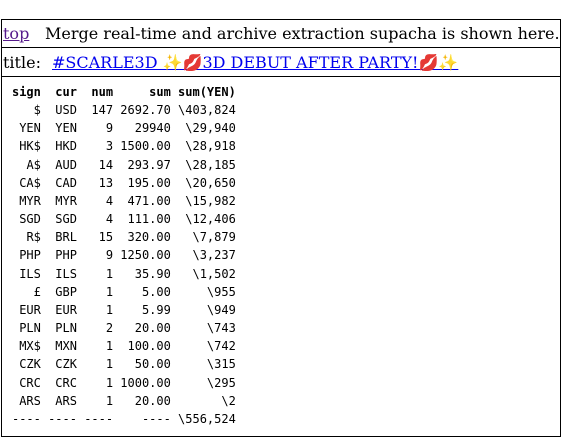 Image resolution: width=562 pixels, height=438 pixels. I want to click on cell: 5.99, so click(156, 309).